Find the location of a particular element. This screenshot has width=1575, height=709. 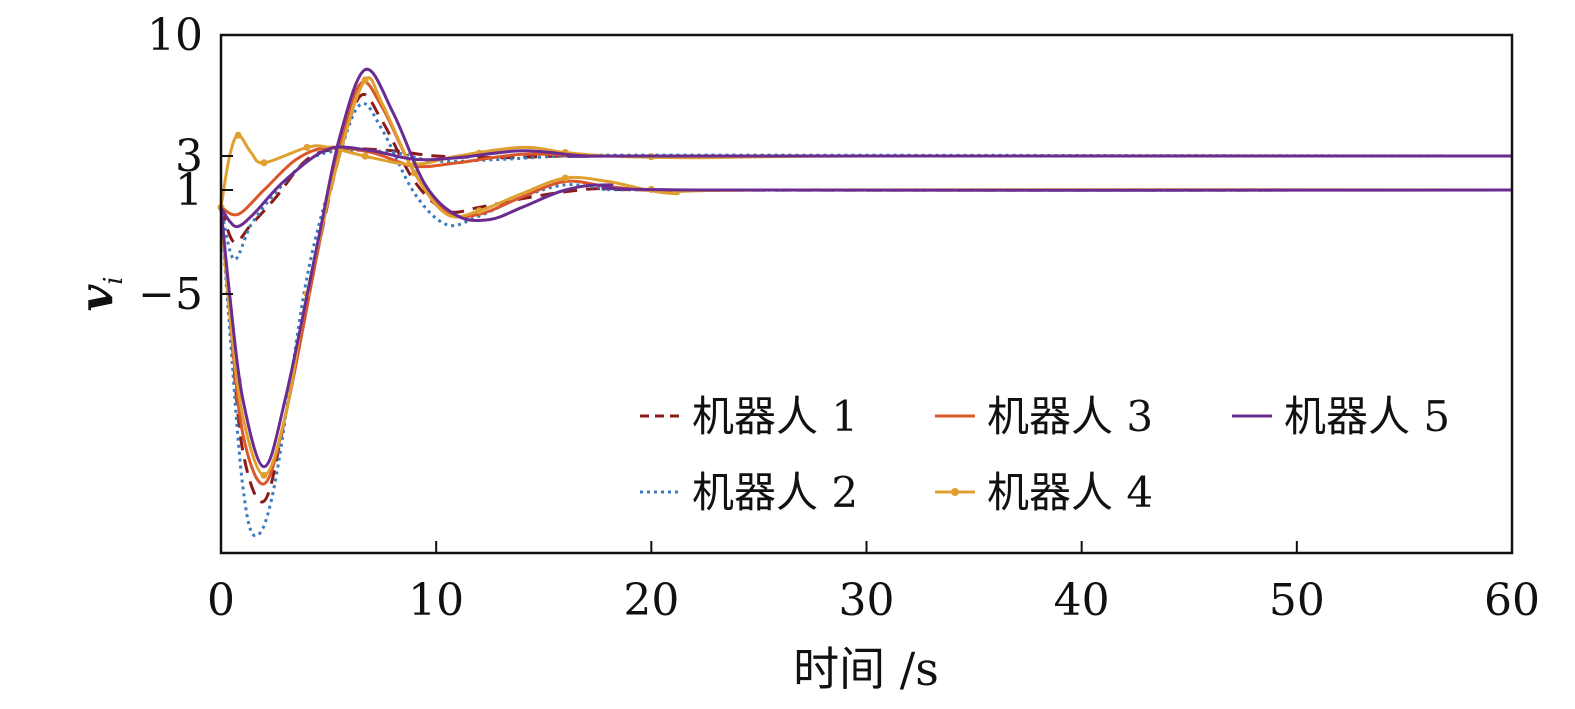

legend-item-robot-5: 机器人 5 is located at coordinates (1341, 416).